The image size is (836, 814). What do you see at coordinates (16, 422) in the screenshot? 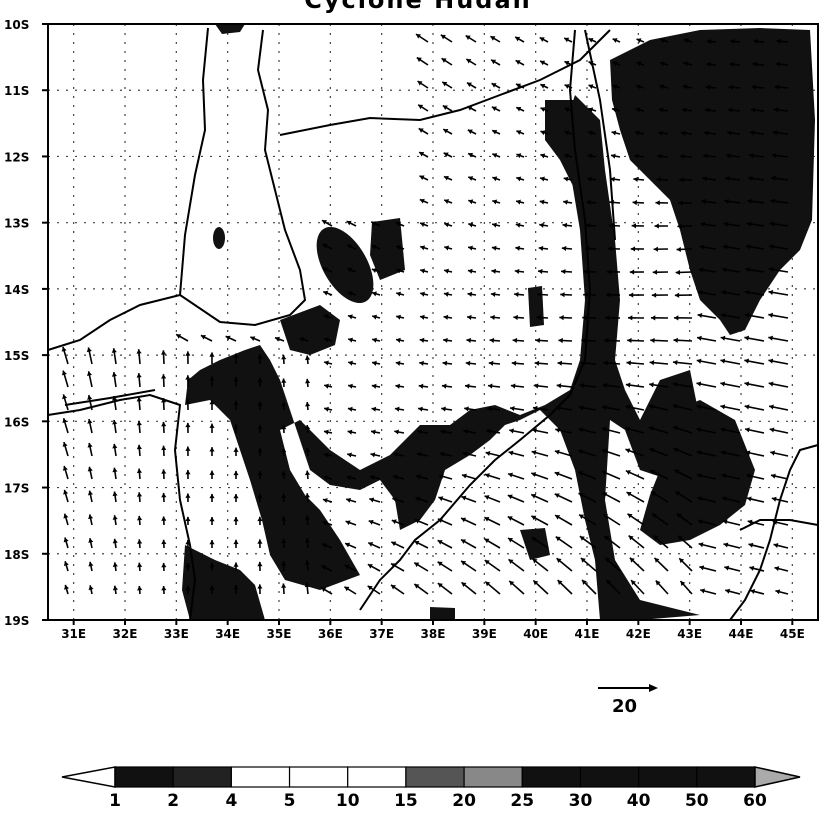
I see `lat-tick-label: 16S` at bounding box center [16, 422].